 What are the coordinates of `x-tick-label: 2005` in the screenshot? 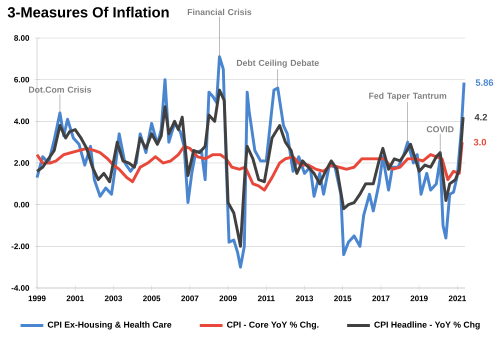 It's located at (151, 299).